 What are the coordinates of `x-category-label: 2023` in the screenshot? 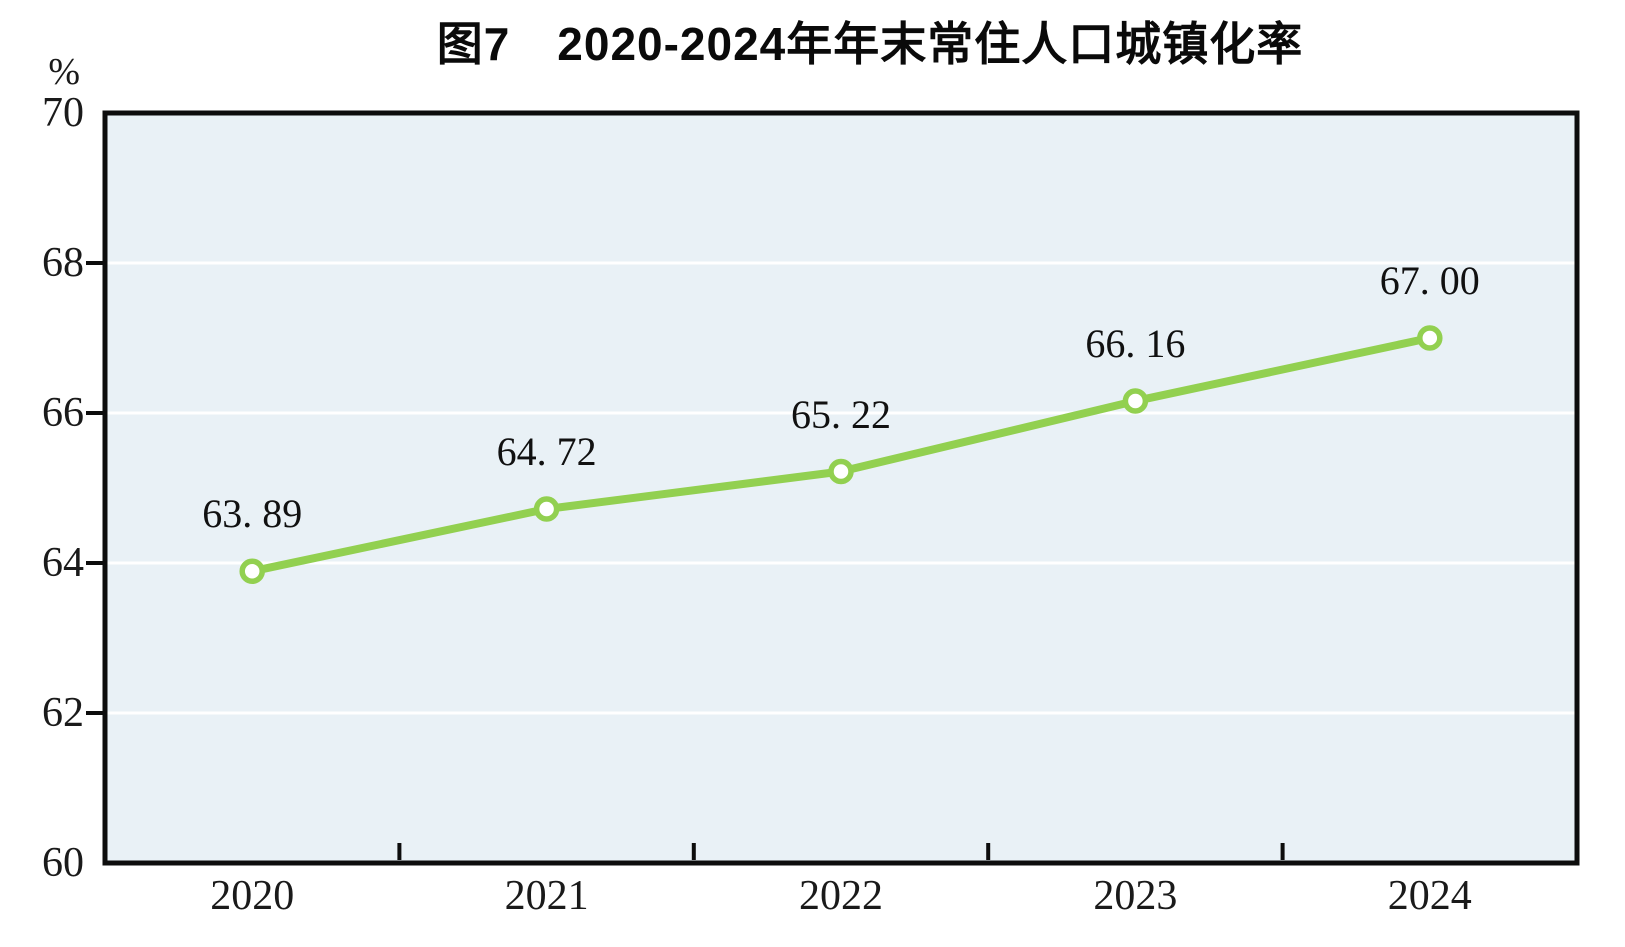 It's located at (1135, 896).